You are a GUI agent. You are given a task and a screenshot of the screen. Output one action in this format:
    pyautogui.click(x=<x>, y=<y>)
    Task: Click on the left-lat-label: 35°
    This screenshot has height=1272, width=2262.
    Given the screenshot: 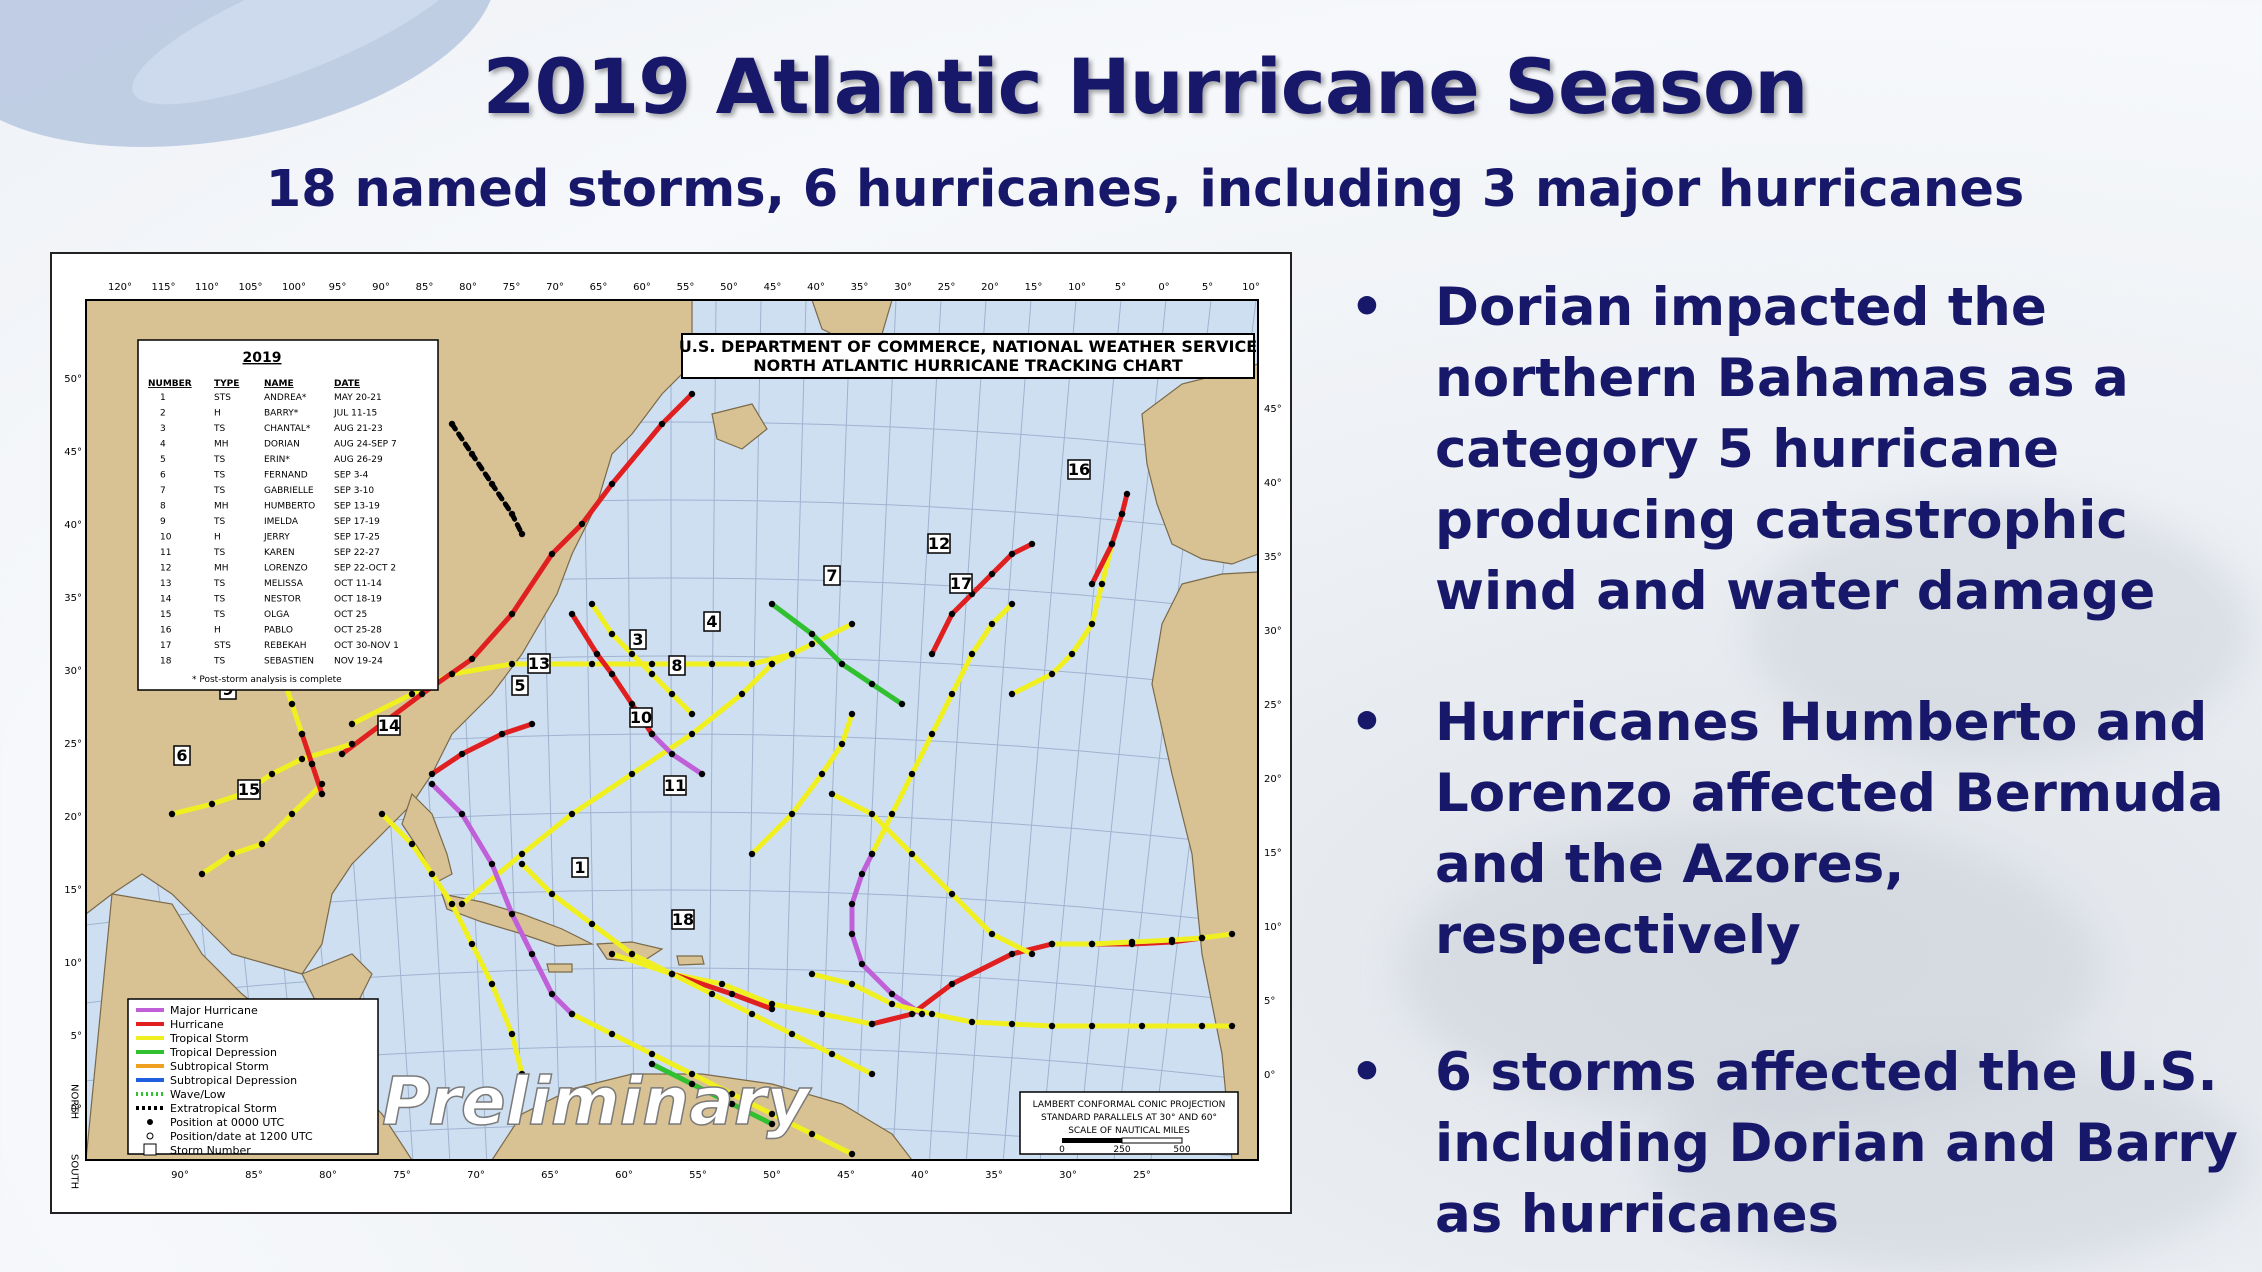 What is the action you would take?
    pyautogui.click(x=73, y=598)
    